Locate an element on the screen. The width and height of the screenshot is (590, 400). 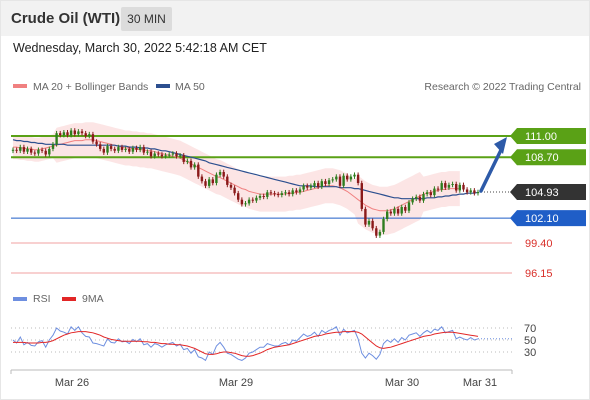
time-axis: Mar 26 Mar 29 Mar 30 Mar 31 is located at coordinates (261, 379).